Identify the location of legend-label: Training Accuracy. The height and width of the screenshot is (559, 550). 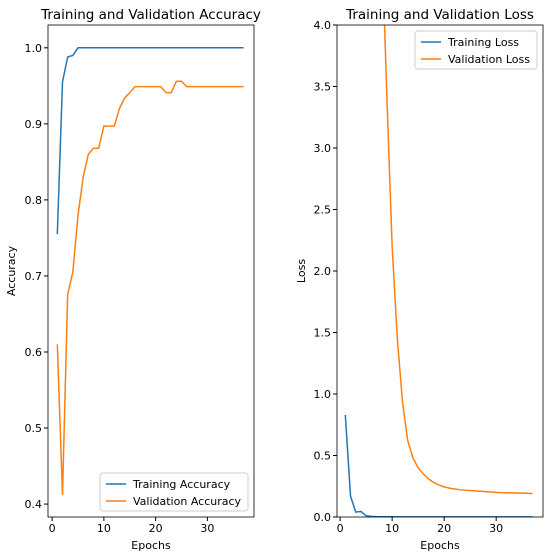
(181, 484).